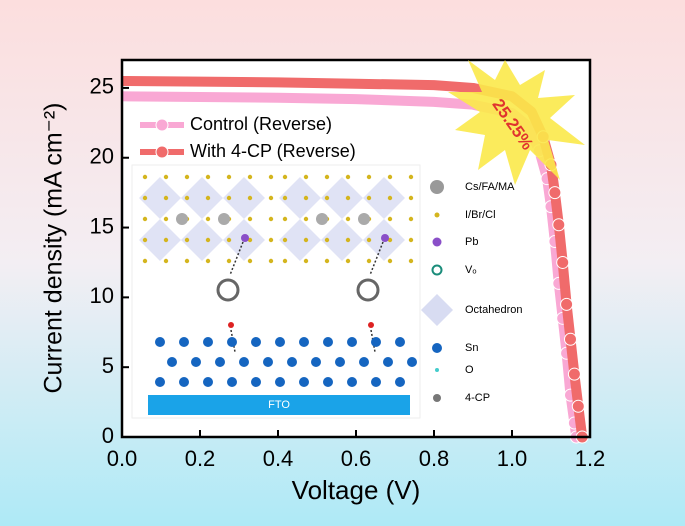 The width and height of the screenshot is (685, 526). Describe the element at coordinates (231, 325) in the screenshot. I see `o-atom` at that location.